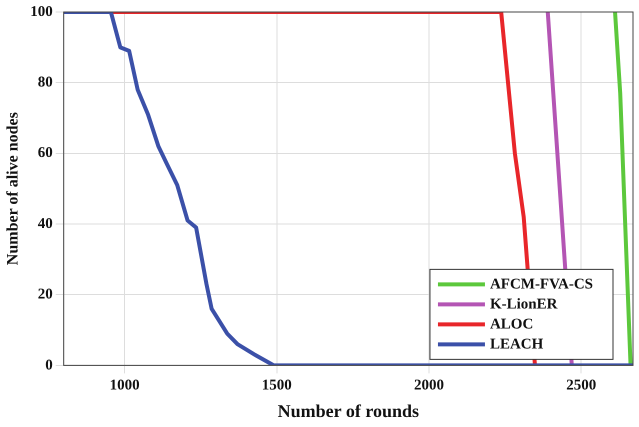  I want to click on legend-label: AFCM-FVA-CS, so click(541, 284).